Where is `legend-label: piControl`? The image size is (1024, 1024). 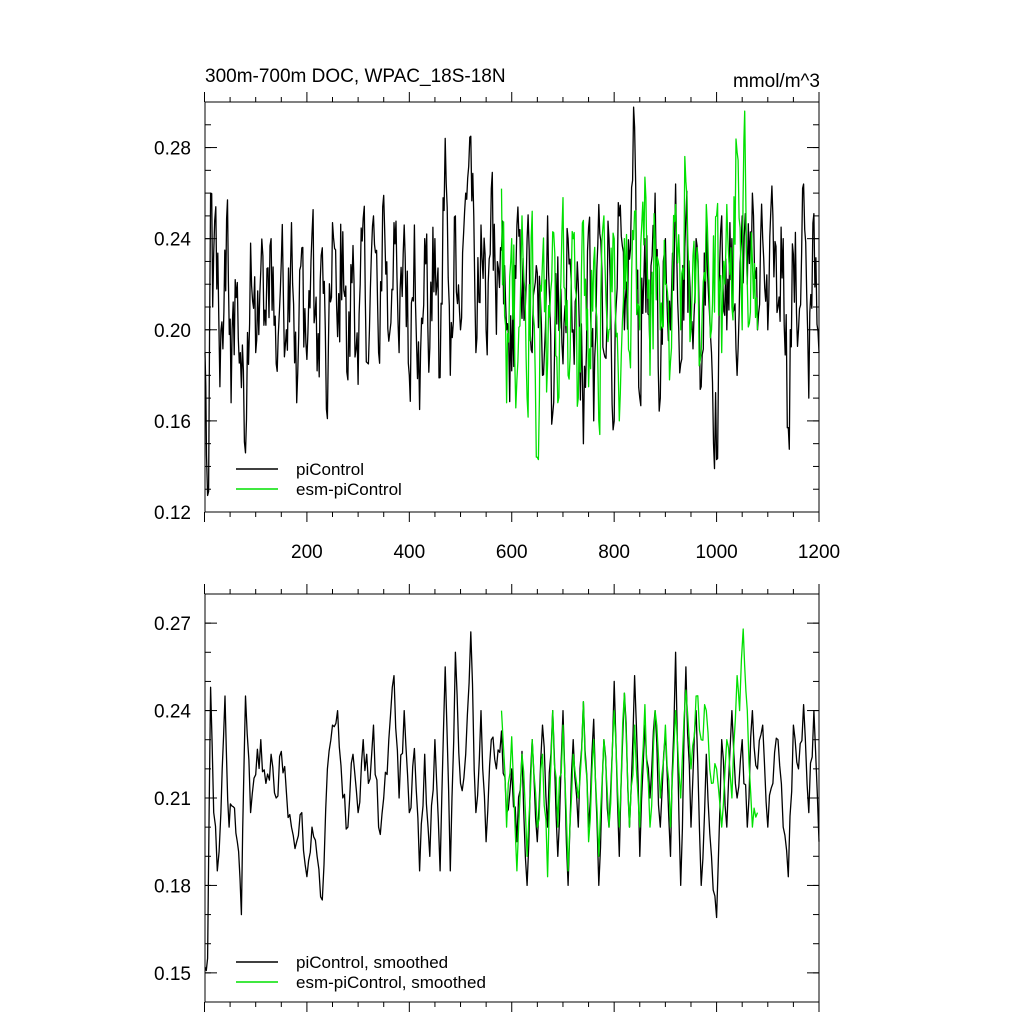 legend-label: piControl is located at coordinates (330, 469).